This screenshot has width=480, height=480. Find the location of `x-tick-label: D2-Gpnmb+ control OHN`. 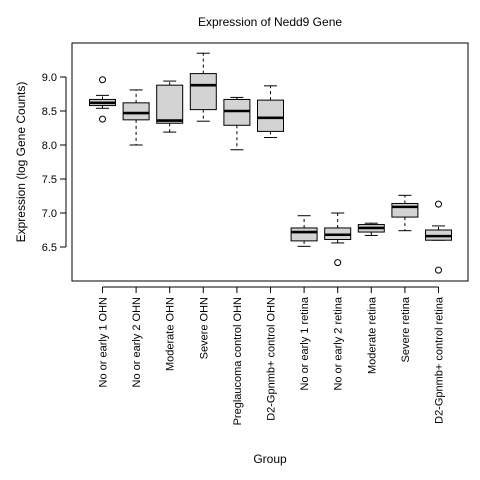

x-tick-label: D2-Gpnmb+ control OHN is located at coordinates (272, 359).